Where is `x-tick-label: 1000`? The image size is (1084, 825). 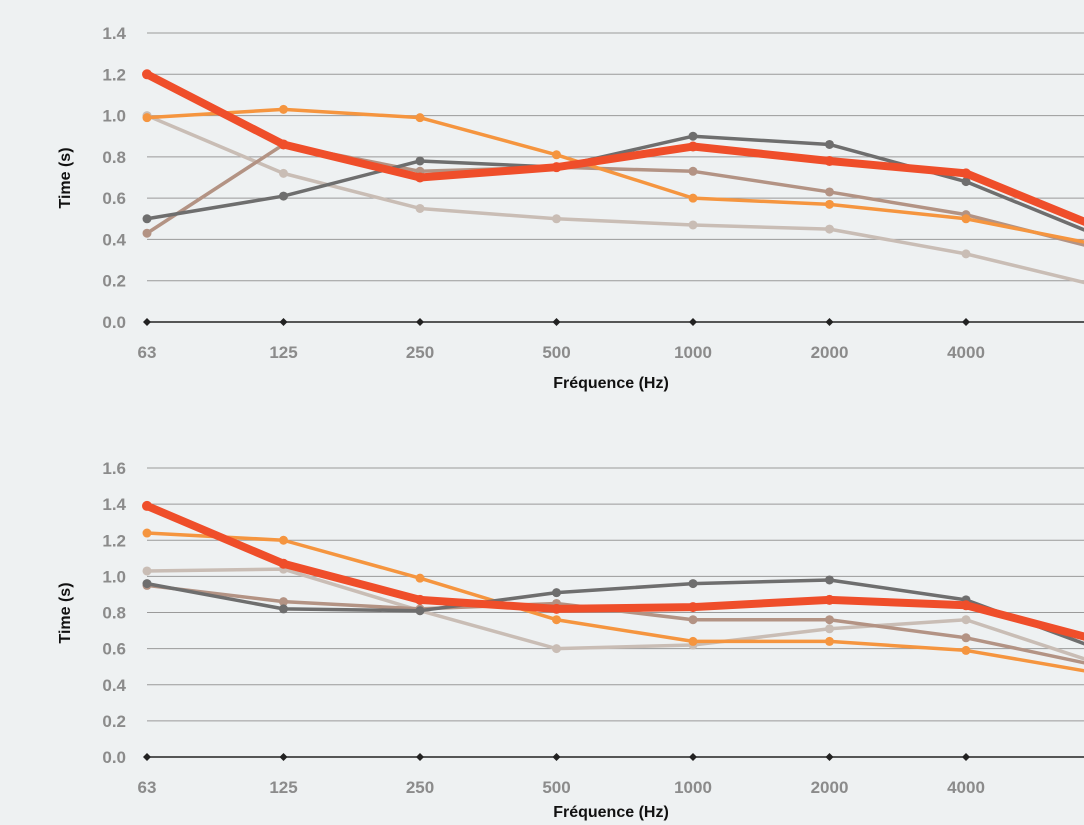 x-tick-label: 1000 is located at coordinates (693, 787).